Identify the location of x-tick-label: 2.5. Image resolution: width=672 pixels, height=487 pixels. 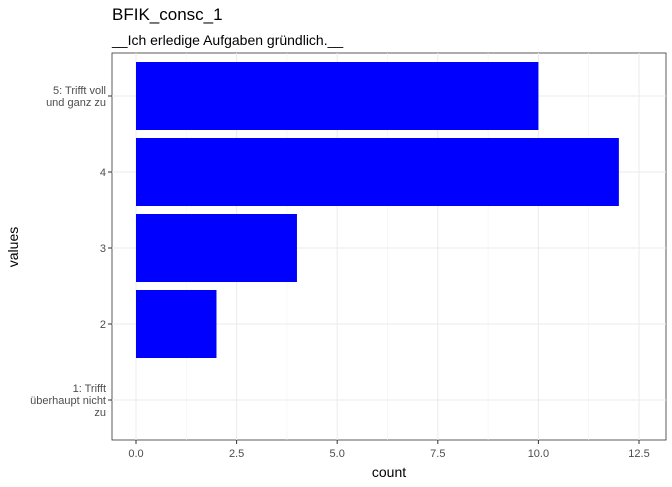
(236, 454).